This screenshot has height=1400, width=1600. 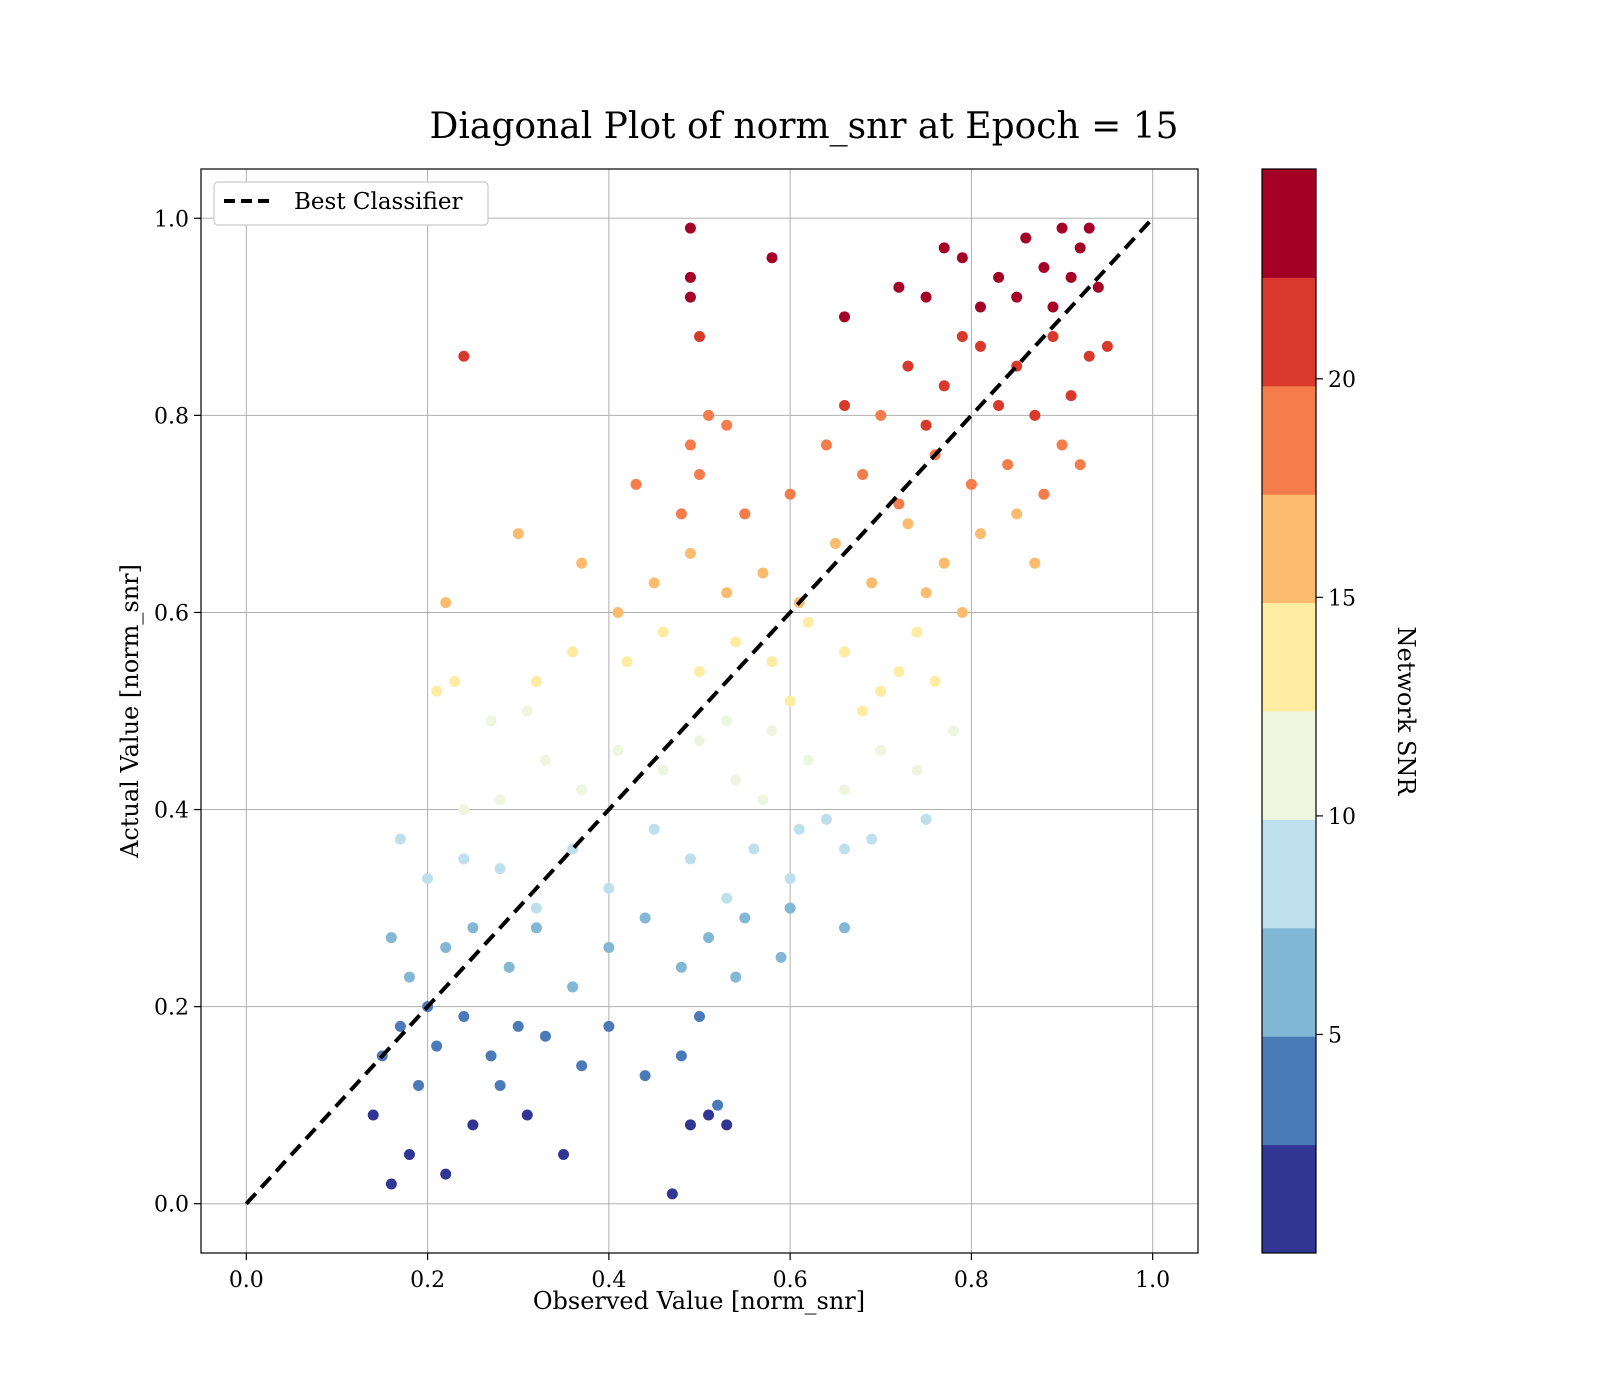 I want to click on colorbar-frame, so click(x=1289, y=711).